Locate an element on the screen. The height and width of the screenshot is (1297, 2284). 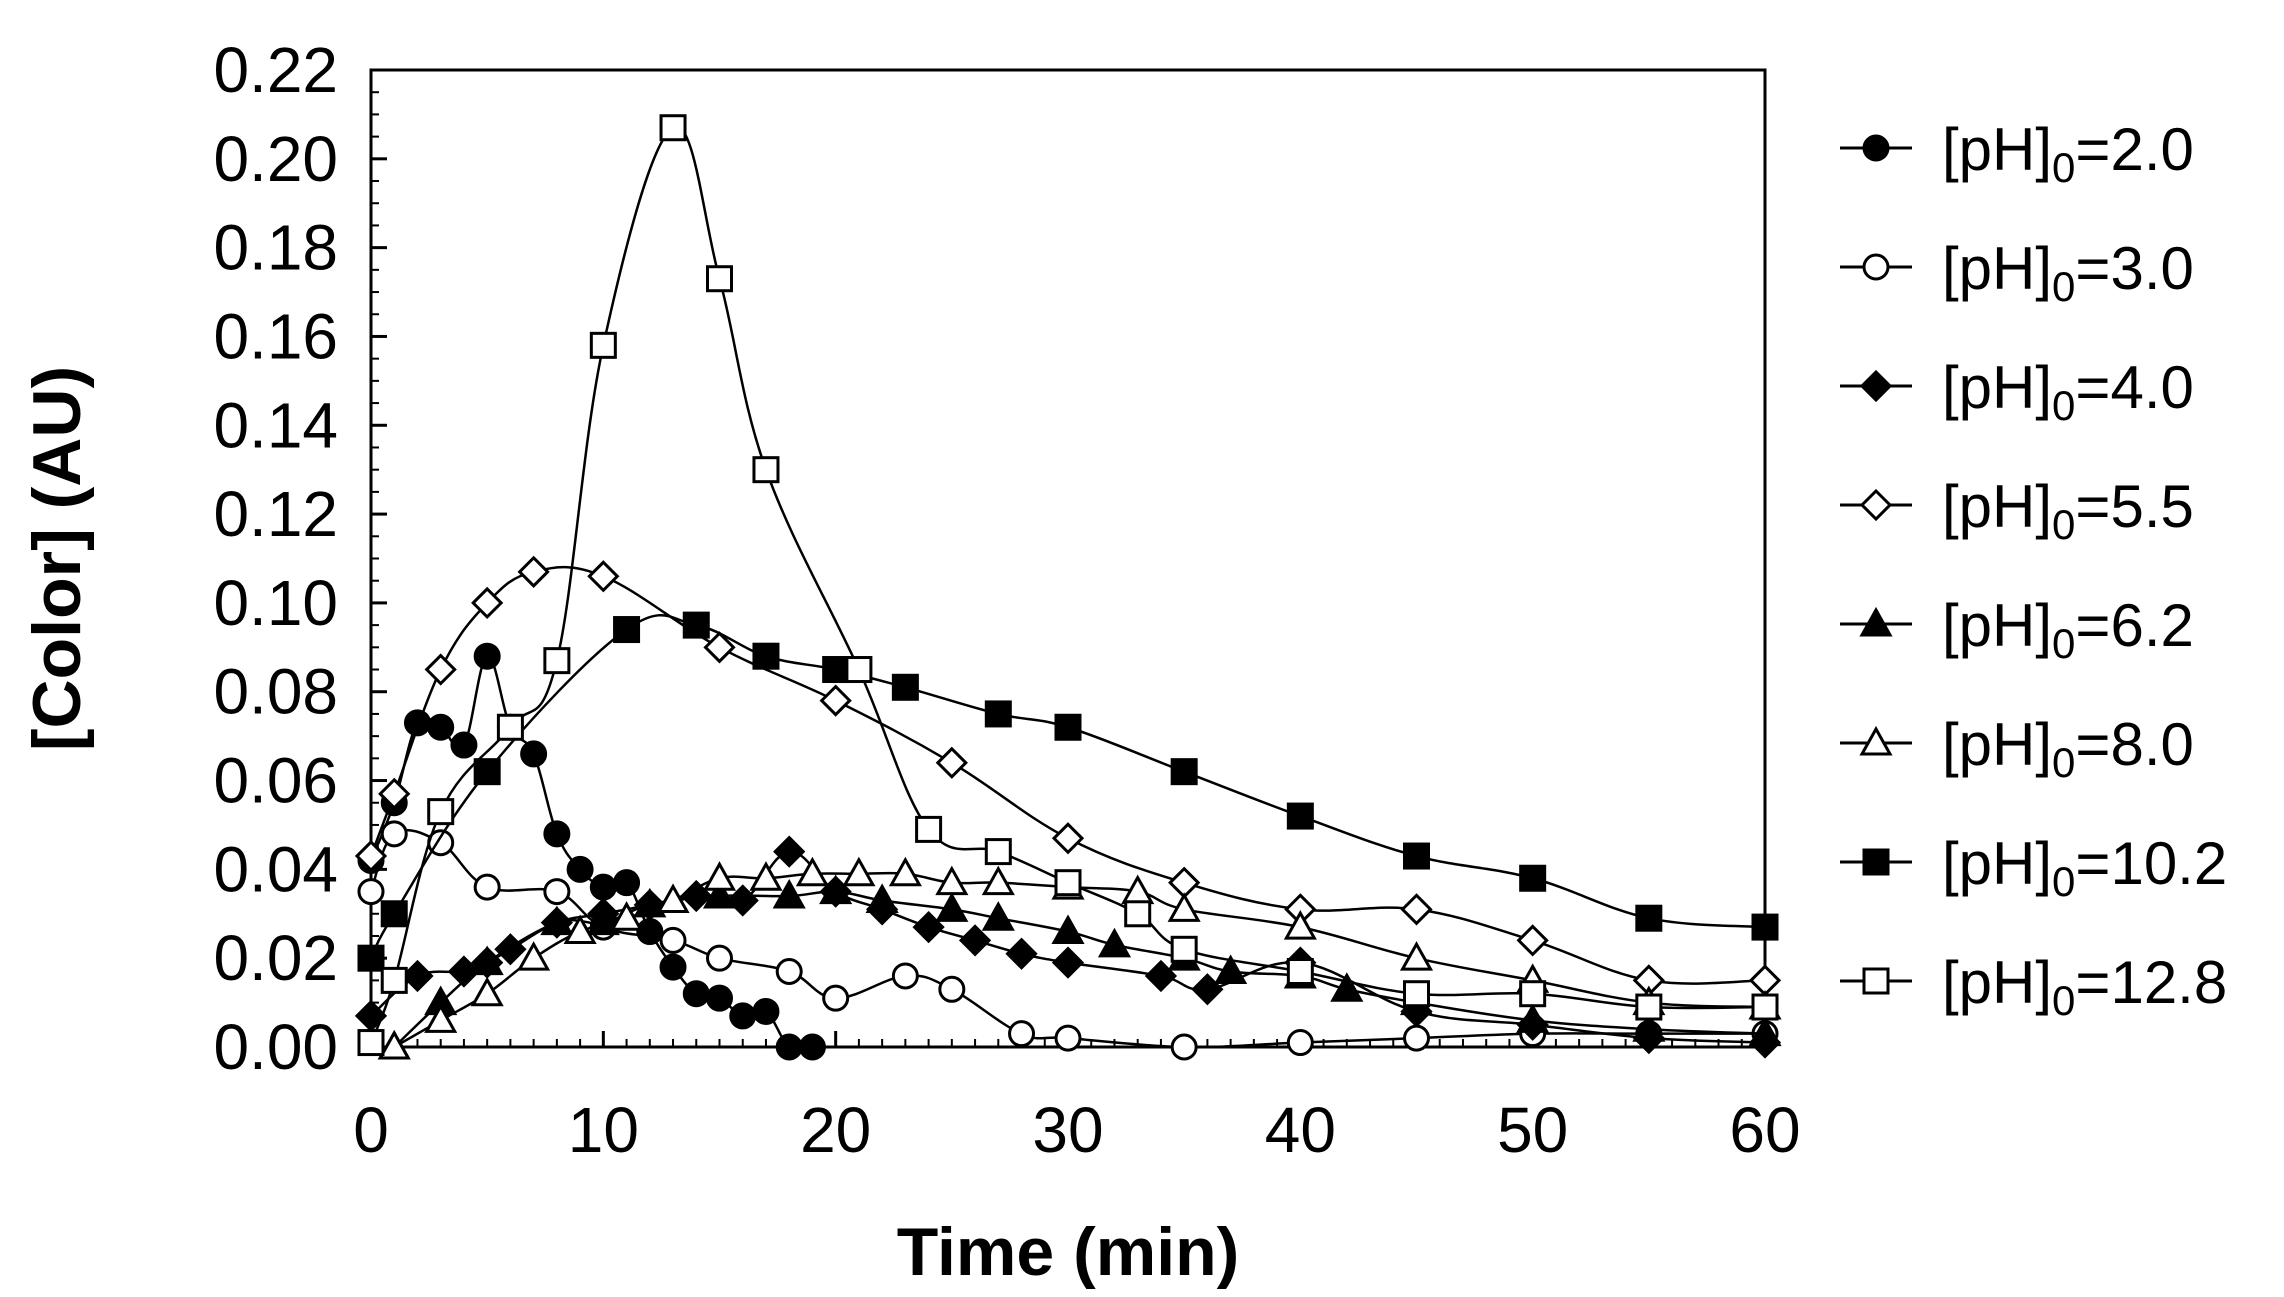
y-tick-label: 0.12 is located at coordinates (275, 514).